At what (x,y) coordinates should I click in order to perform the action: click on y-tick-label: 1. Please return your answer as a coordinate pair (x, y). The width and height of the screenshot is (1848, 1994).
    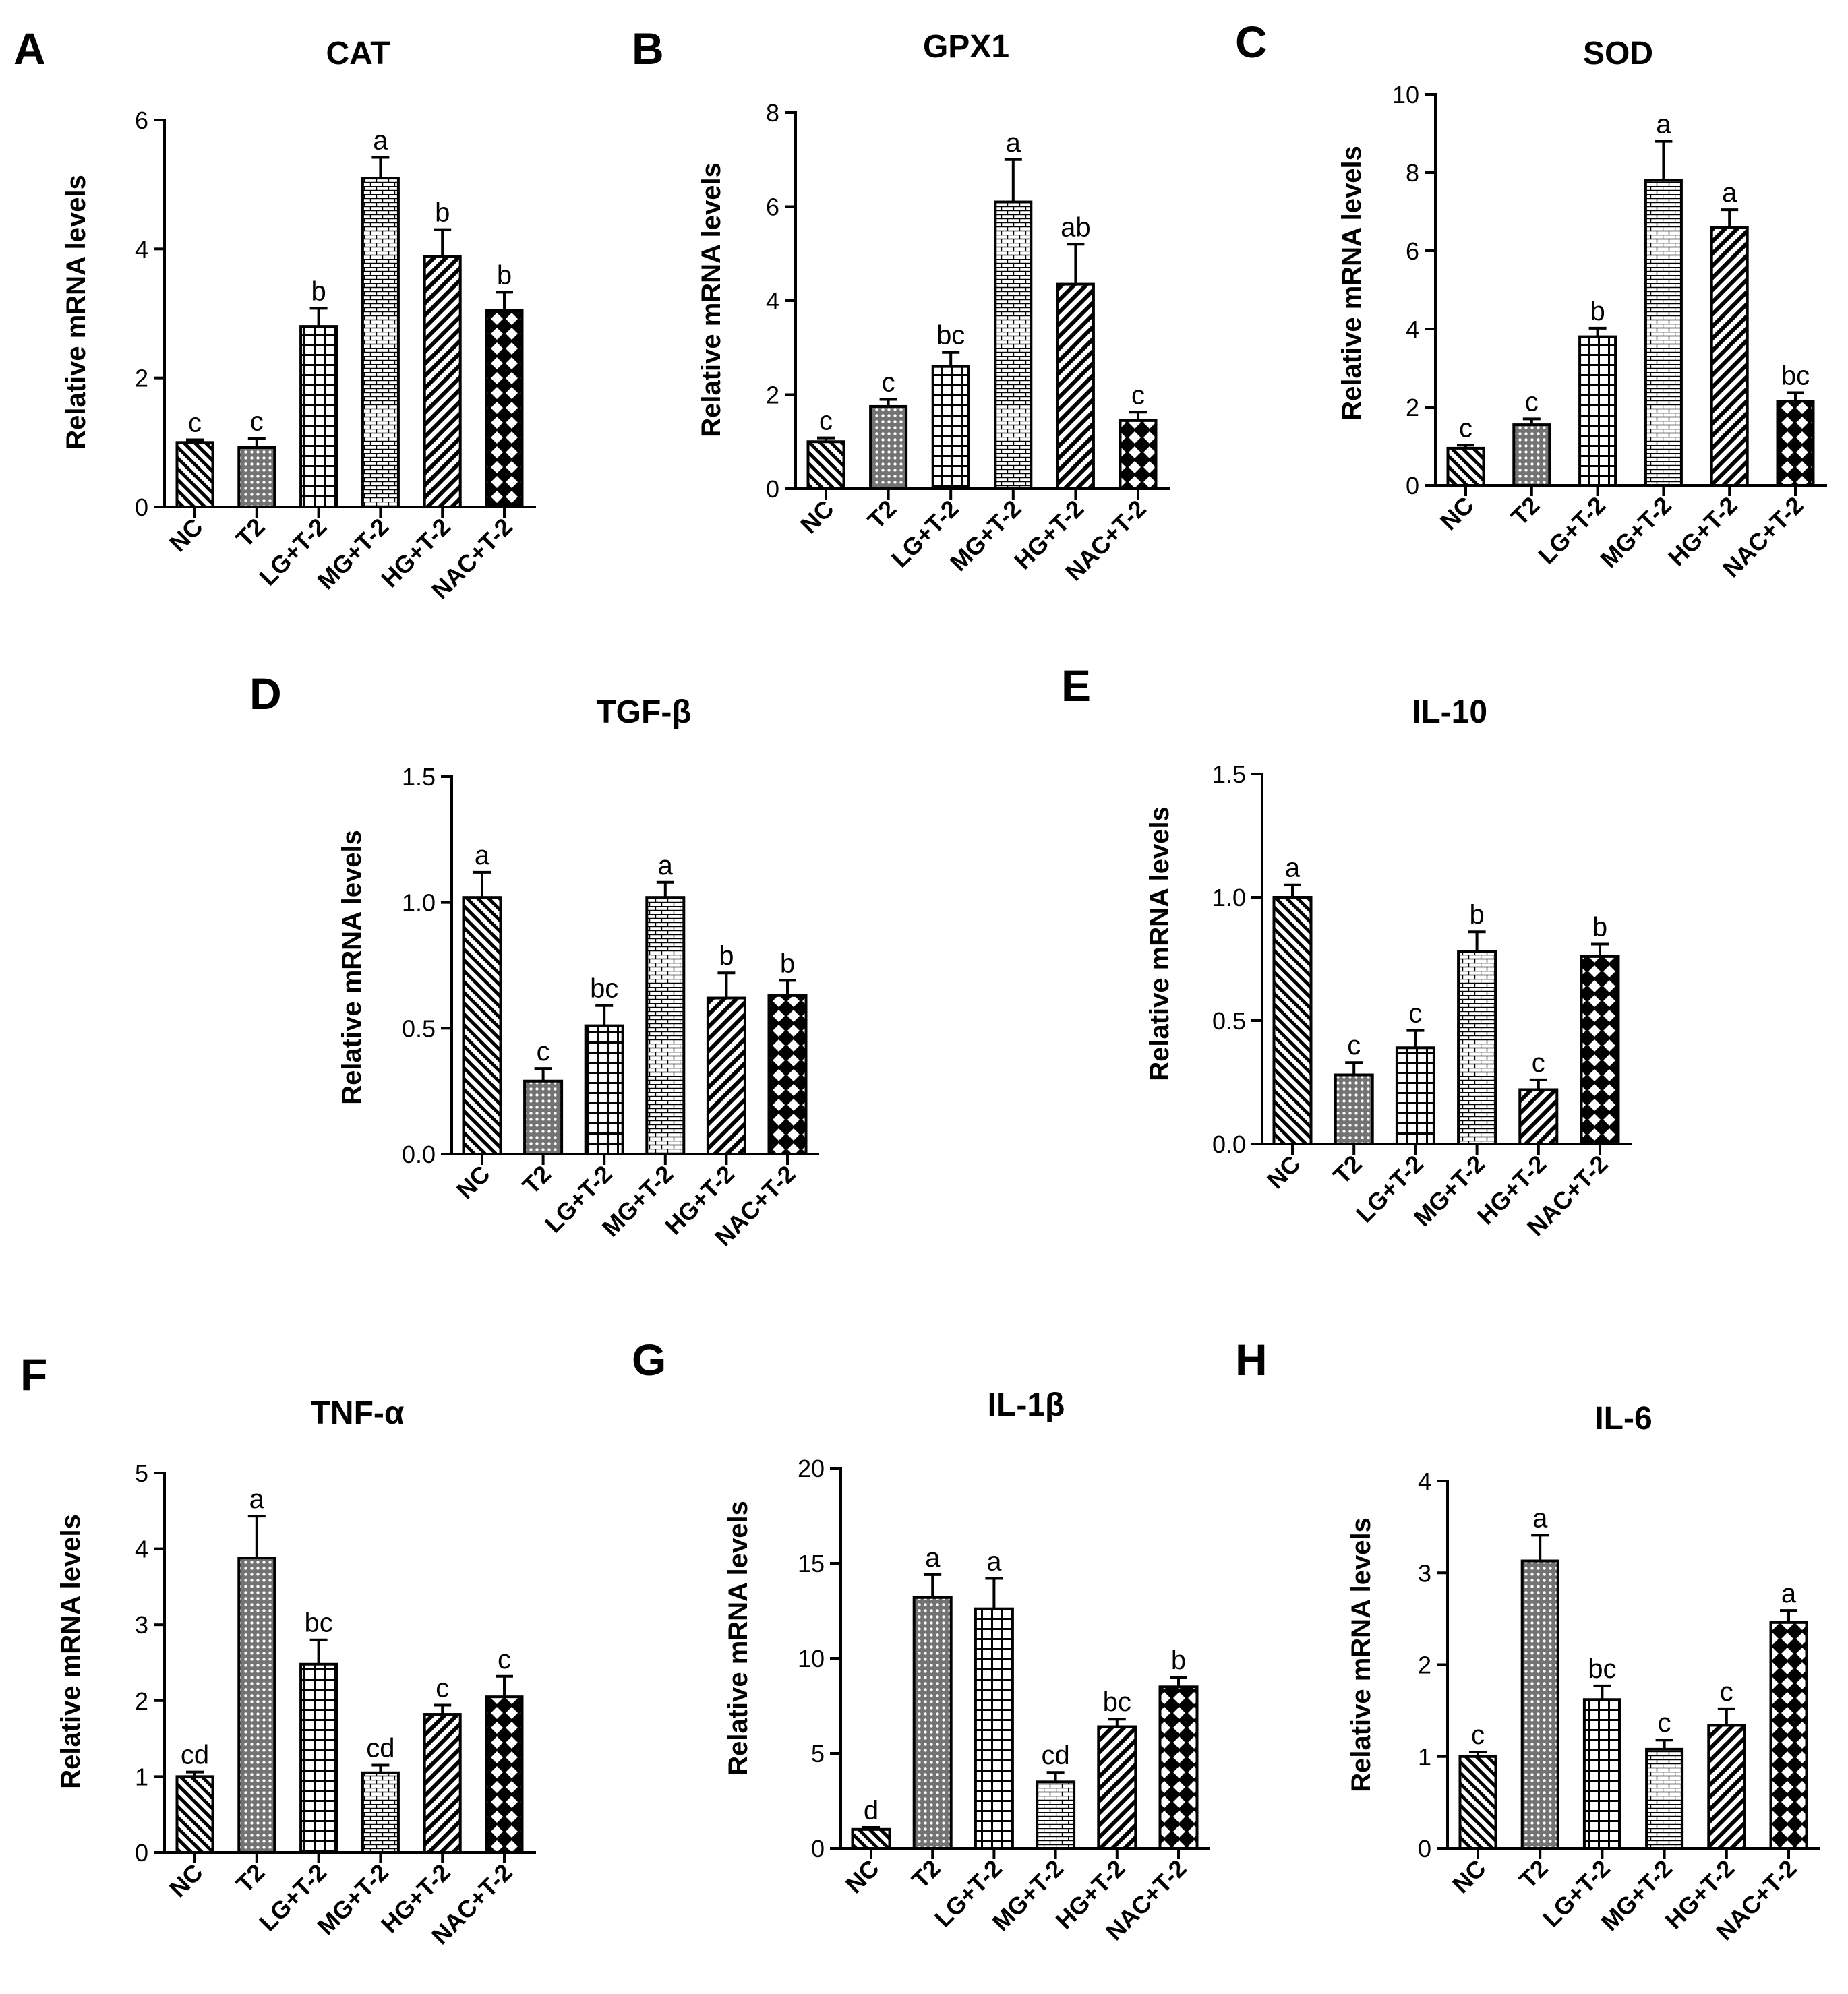
    Looking at the image, I should click on (141, 1776).